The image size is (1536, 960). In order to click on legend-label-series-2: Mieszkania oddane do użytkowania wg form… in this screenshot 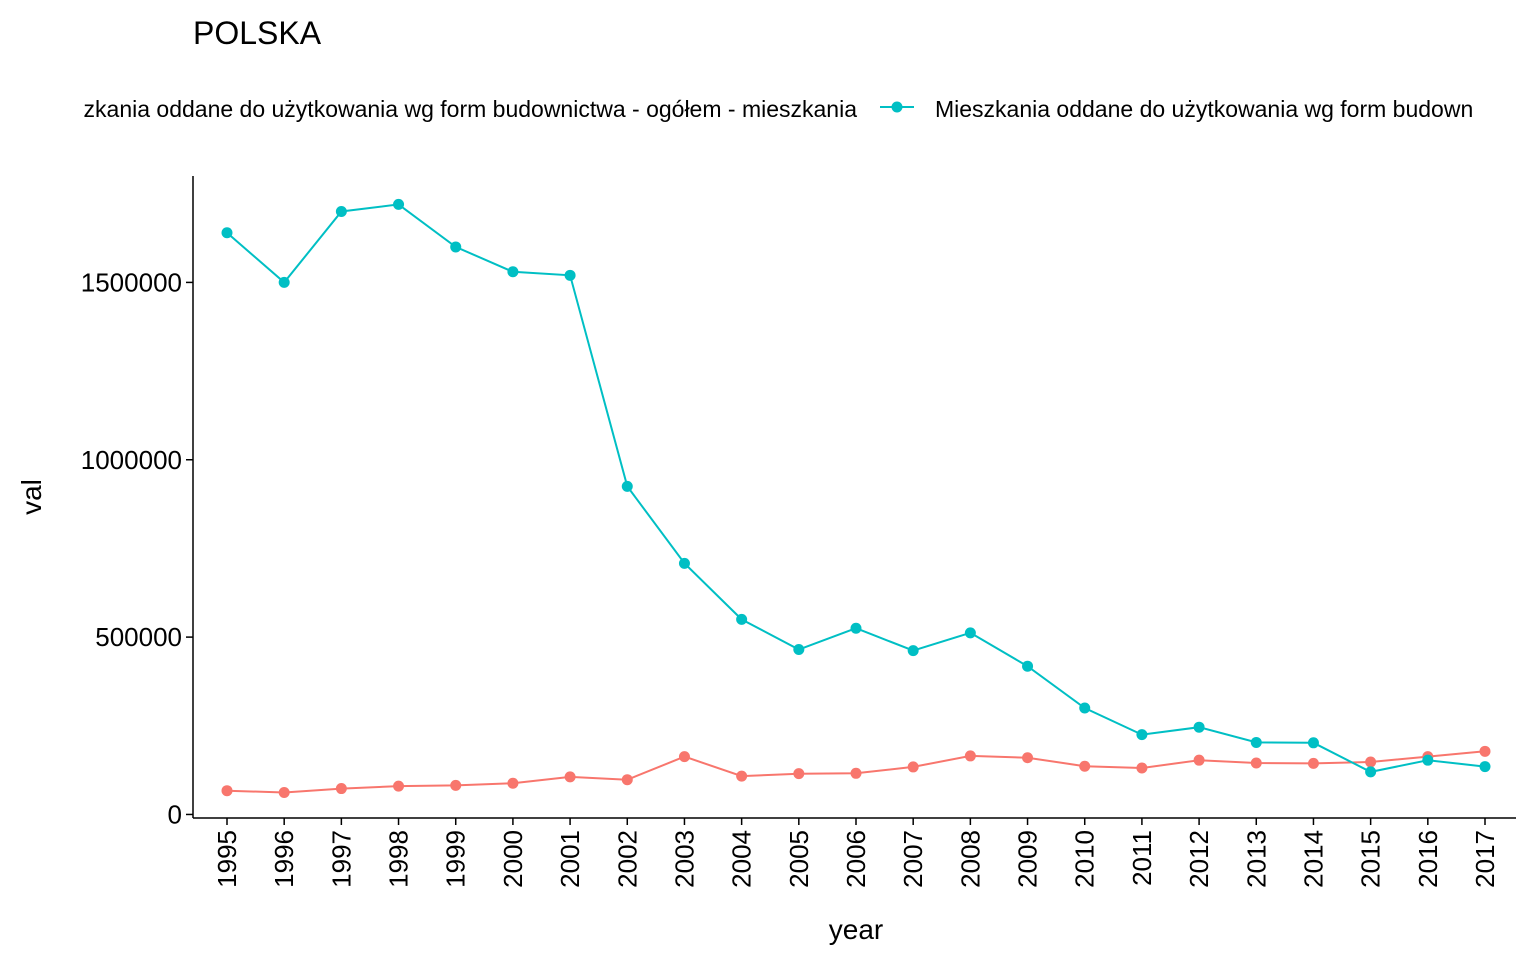, I will do `click(1204, 109)`.